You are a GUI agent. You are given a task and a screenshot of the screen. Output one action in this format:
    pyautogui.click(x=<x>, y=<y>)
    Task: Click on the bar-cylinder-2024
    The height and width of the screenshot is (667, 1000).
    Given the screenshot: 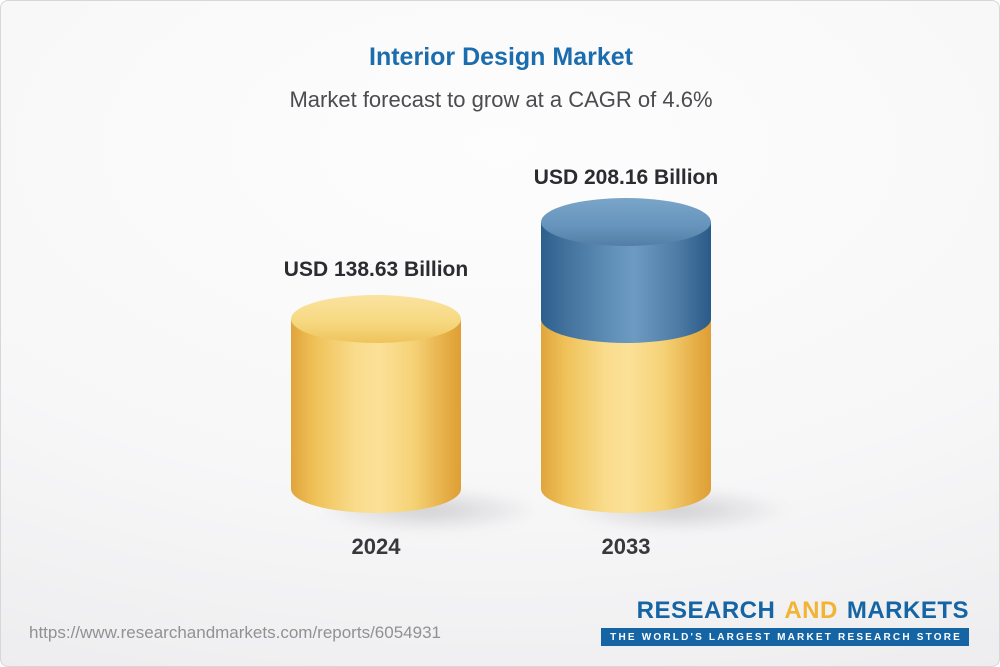 What is the action you would take?
    pyautogui.click(x=376, y=403)
    